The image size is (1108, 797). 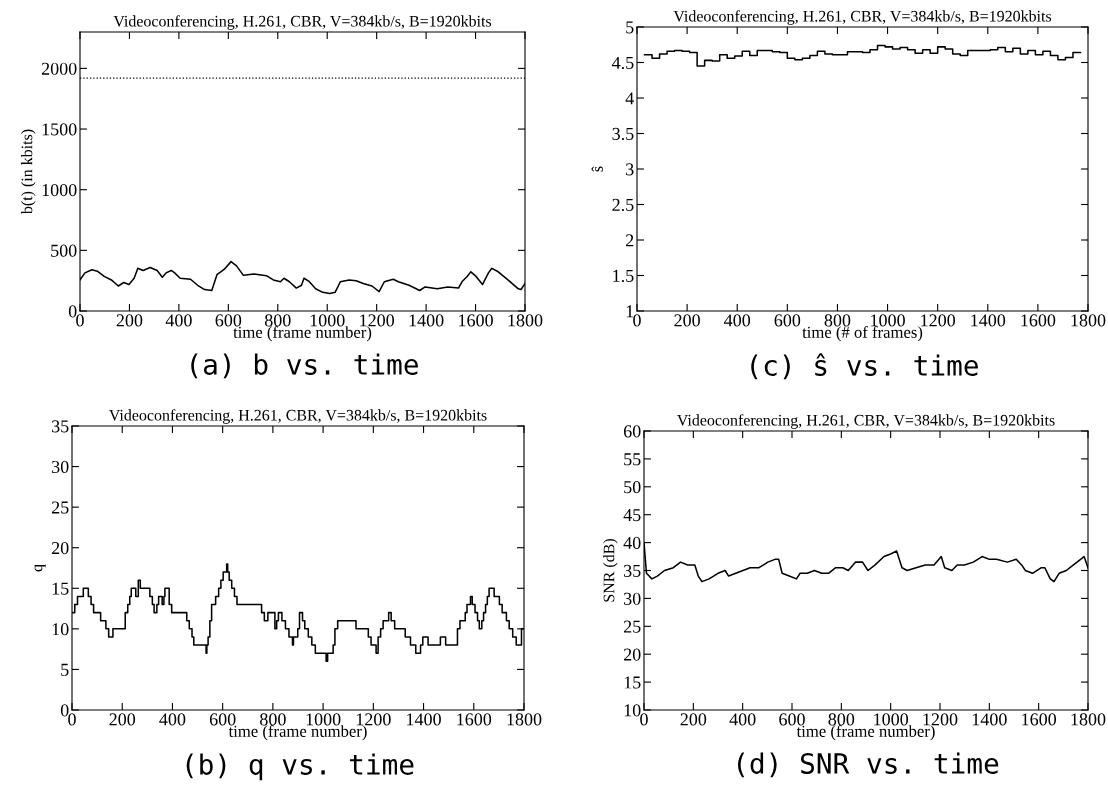 What do you see at coordinates (59, 190) in the screenshot?
I see `y-tick-label: 1000` at bounding box center [59, 190].